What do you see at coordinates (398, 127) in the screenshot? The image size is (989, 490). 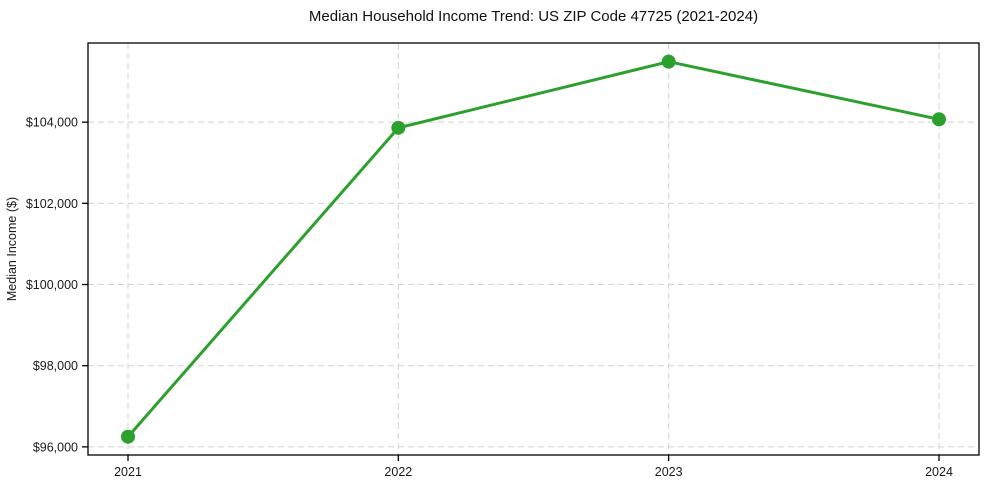 I see `data-point-2022` at bounding box center [398, 127].